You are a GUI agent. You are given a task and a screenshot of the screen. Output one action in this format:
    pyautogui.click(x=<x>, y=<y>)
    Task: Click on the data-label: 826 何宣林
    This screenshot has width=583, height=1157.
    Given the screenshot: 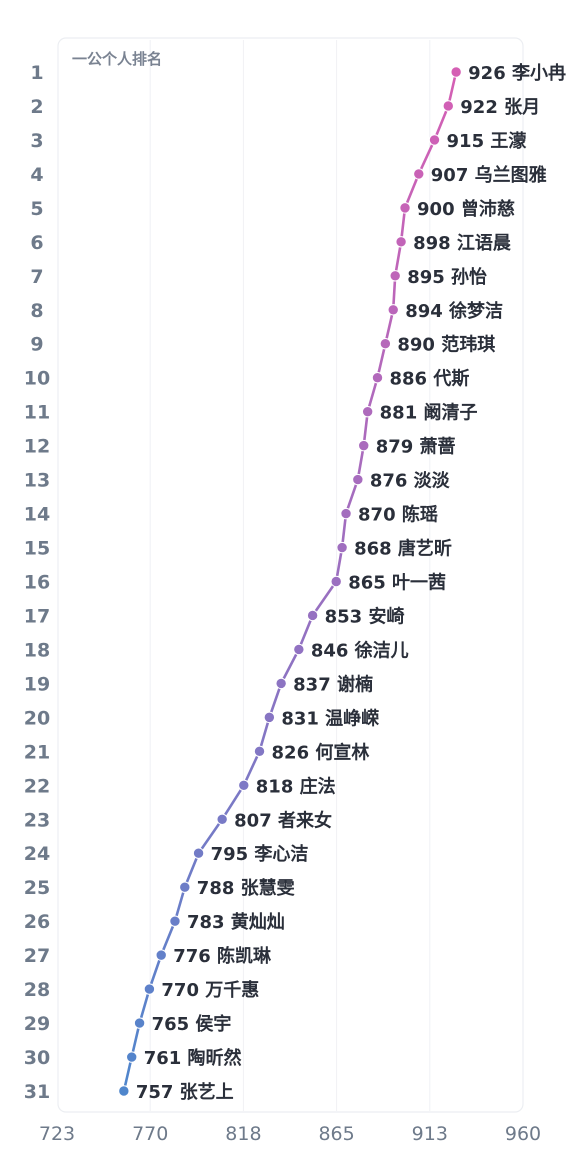 What is the action you would take?
    pyautogui.click(x=321, y=752)
    